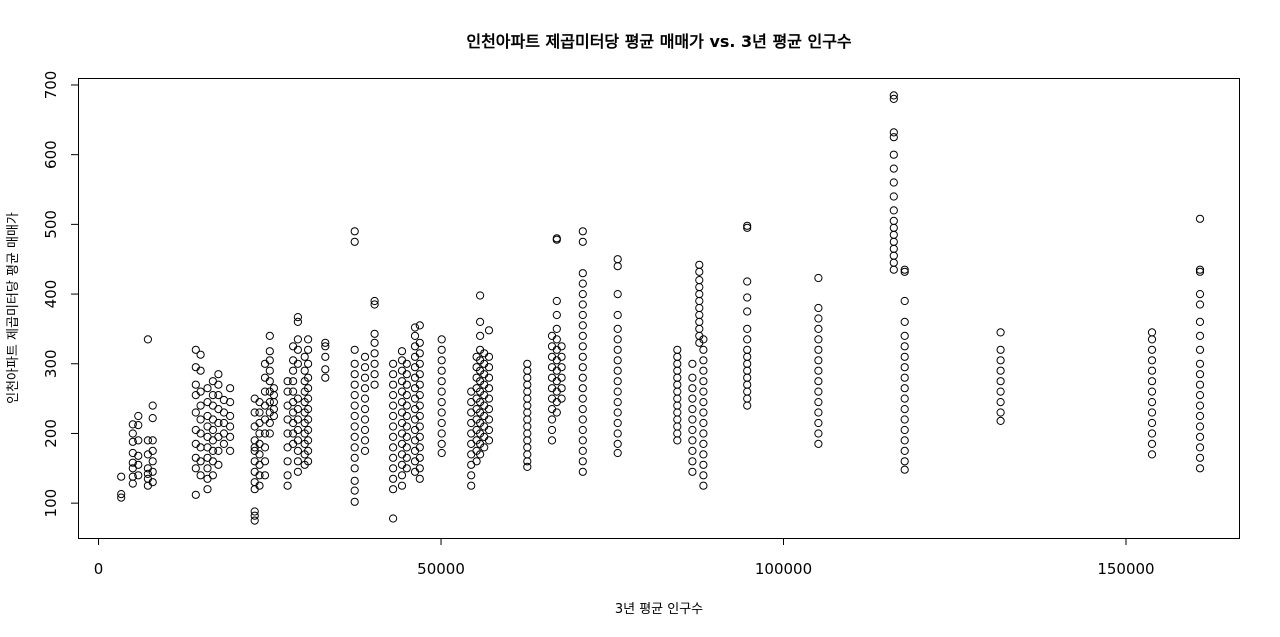  Describe the element at coordinates (51, 154) in the screenshot. I see `y-tick-label: 600` at that location.